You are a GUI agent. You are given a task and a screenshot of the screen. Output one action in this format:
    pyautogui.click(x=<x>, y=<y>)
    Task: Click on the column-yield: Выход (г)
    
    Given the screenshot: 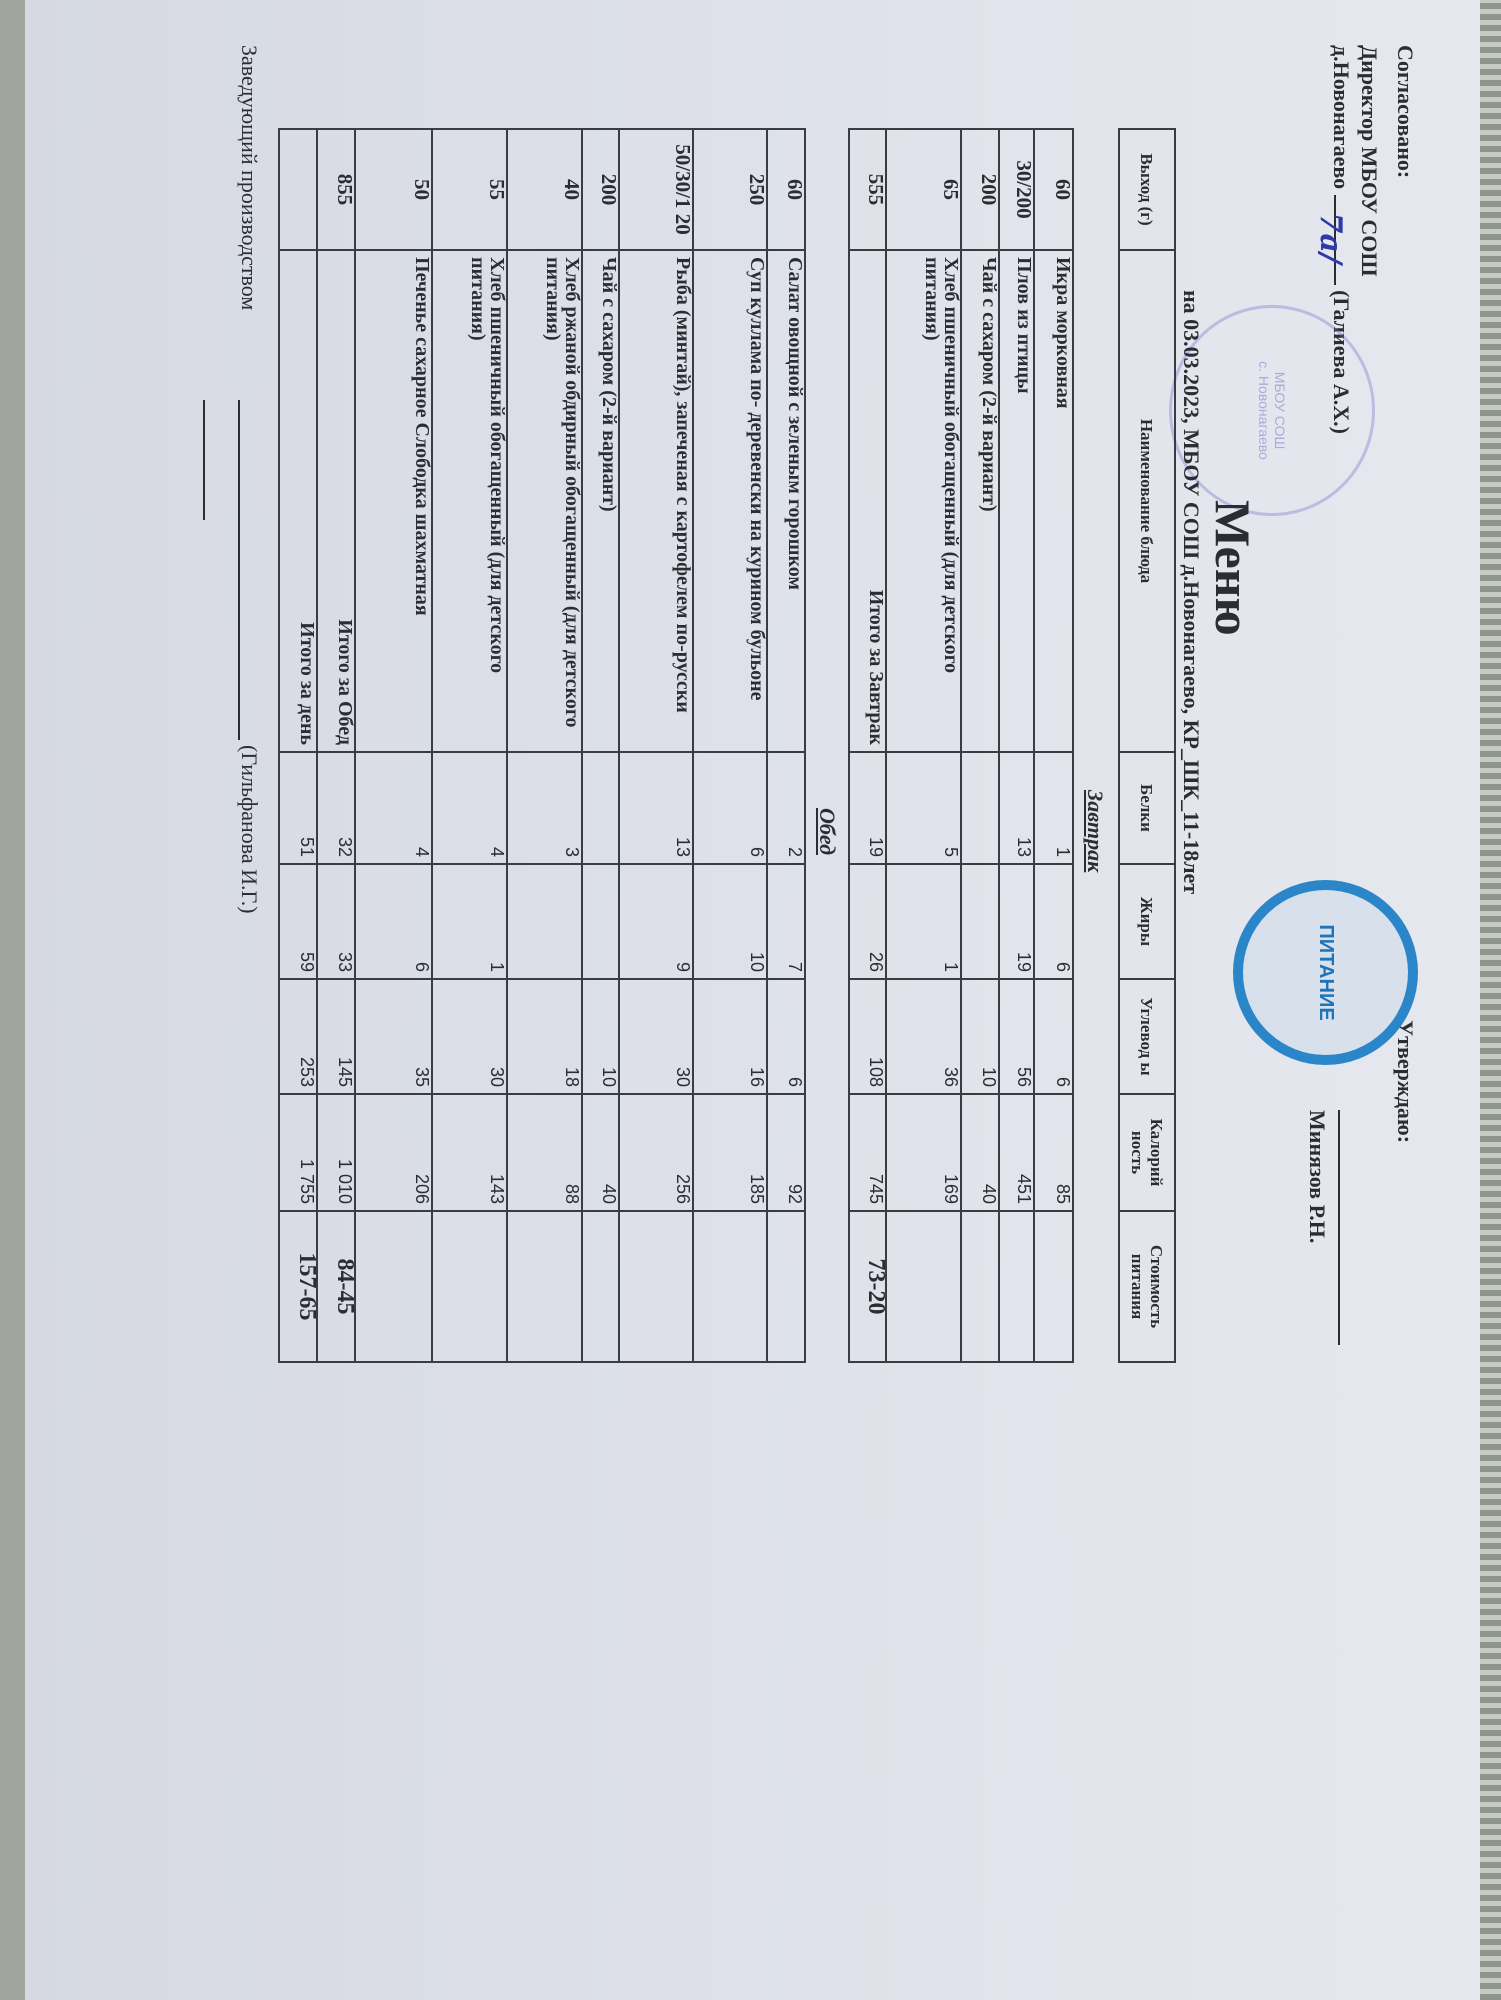 What is the action you would take?
    pyautogui.click(x=1147, y=189)
    